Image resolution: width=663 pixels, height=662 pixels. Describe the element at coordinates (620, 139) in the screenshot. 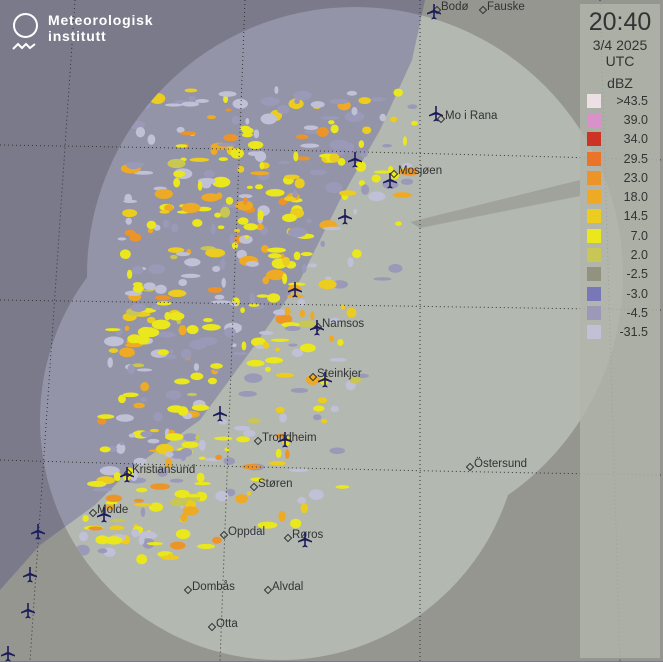

I see `legend-row: 34.0` at that location.